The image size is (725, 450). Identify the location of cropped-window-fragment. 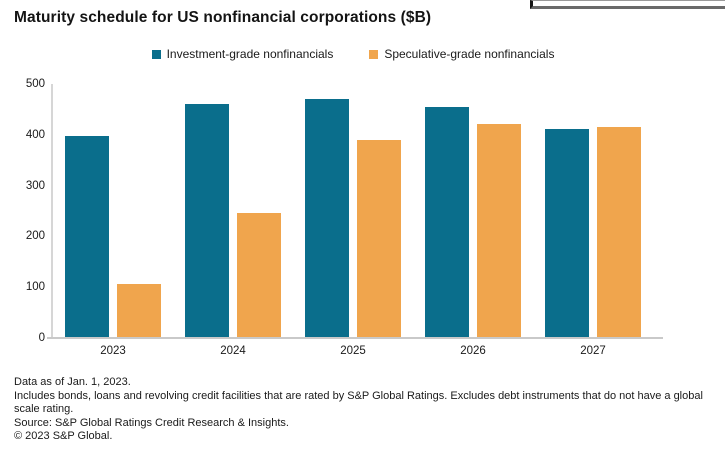
(627, 4).